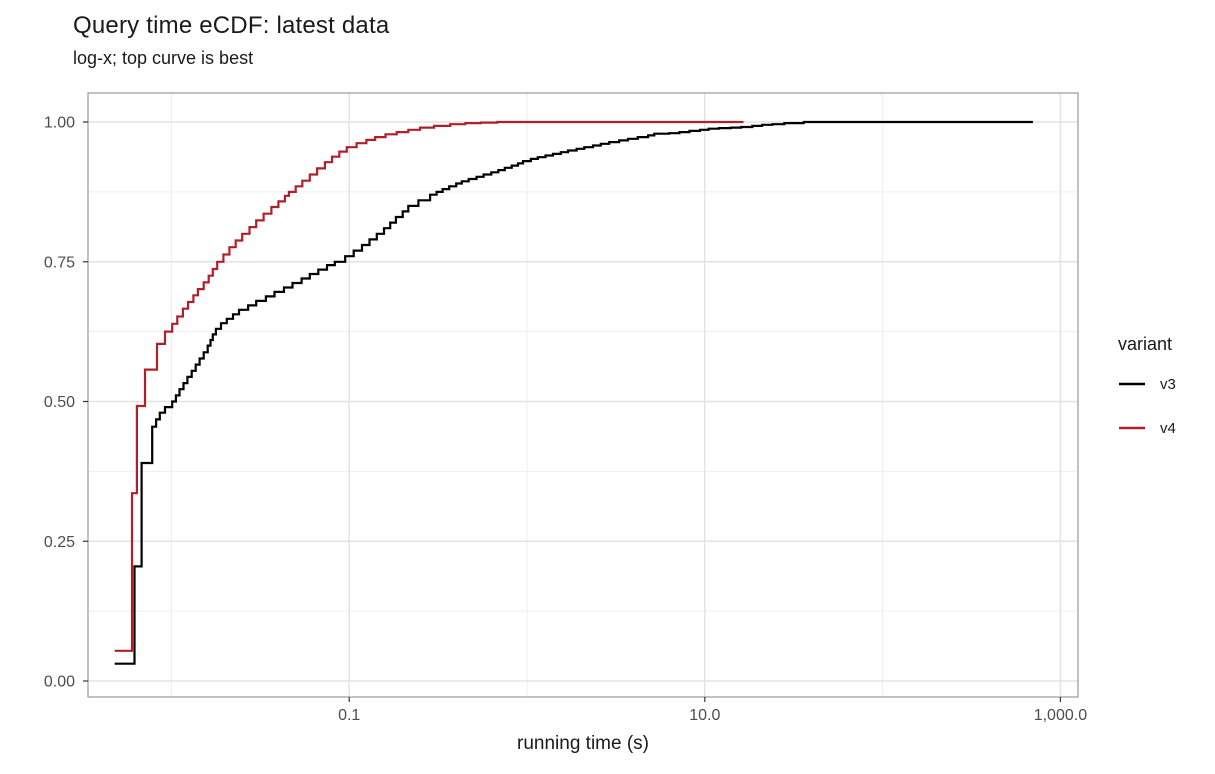 The image size is (1215, 774). What do you see at coordinates (59, 542) in the screenshot?
I see `y-tick-label: 0.25` at bounding box center [59, 542].